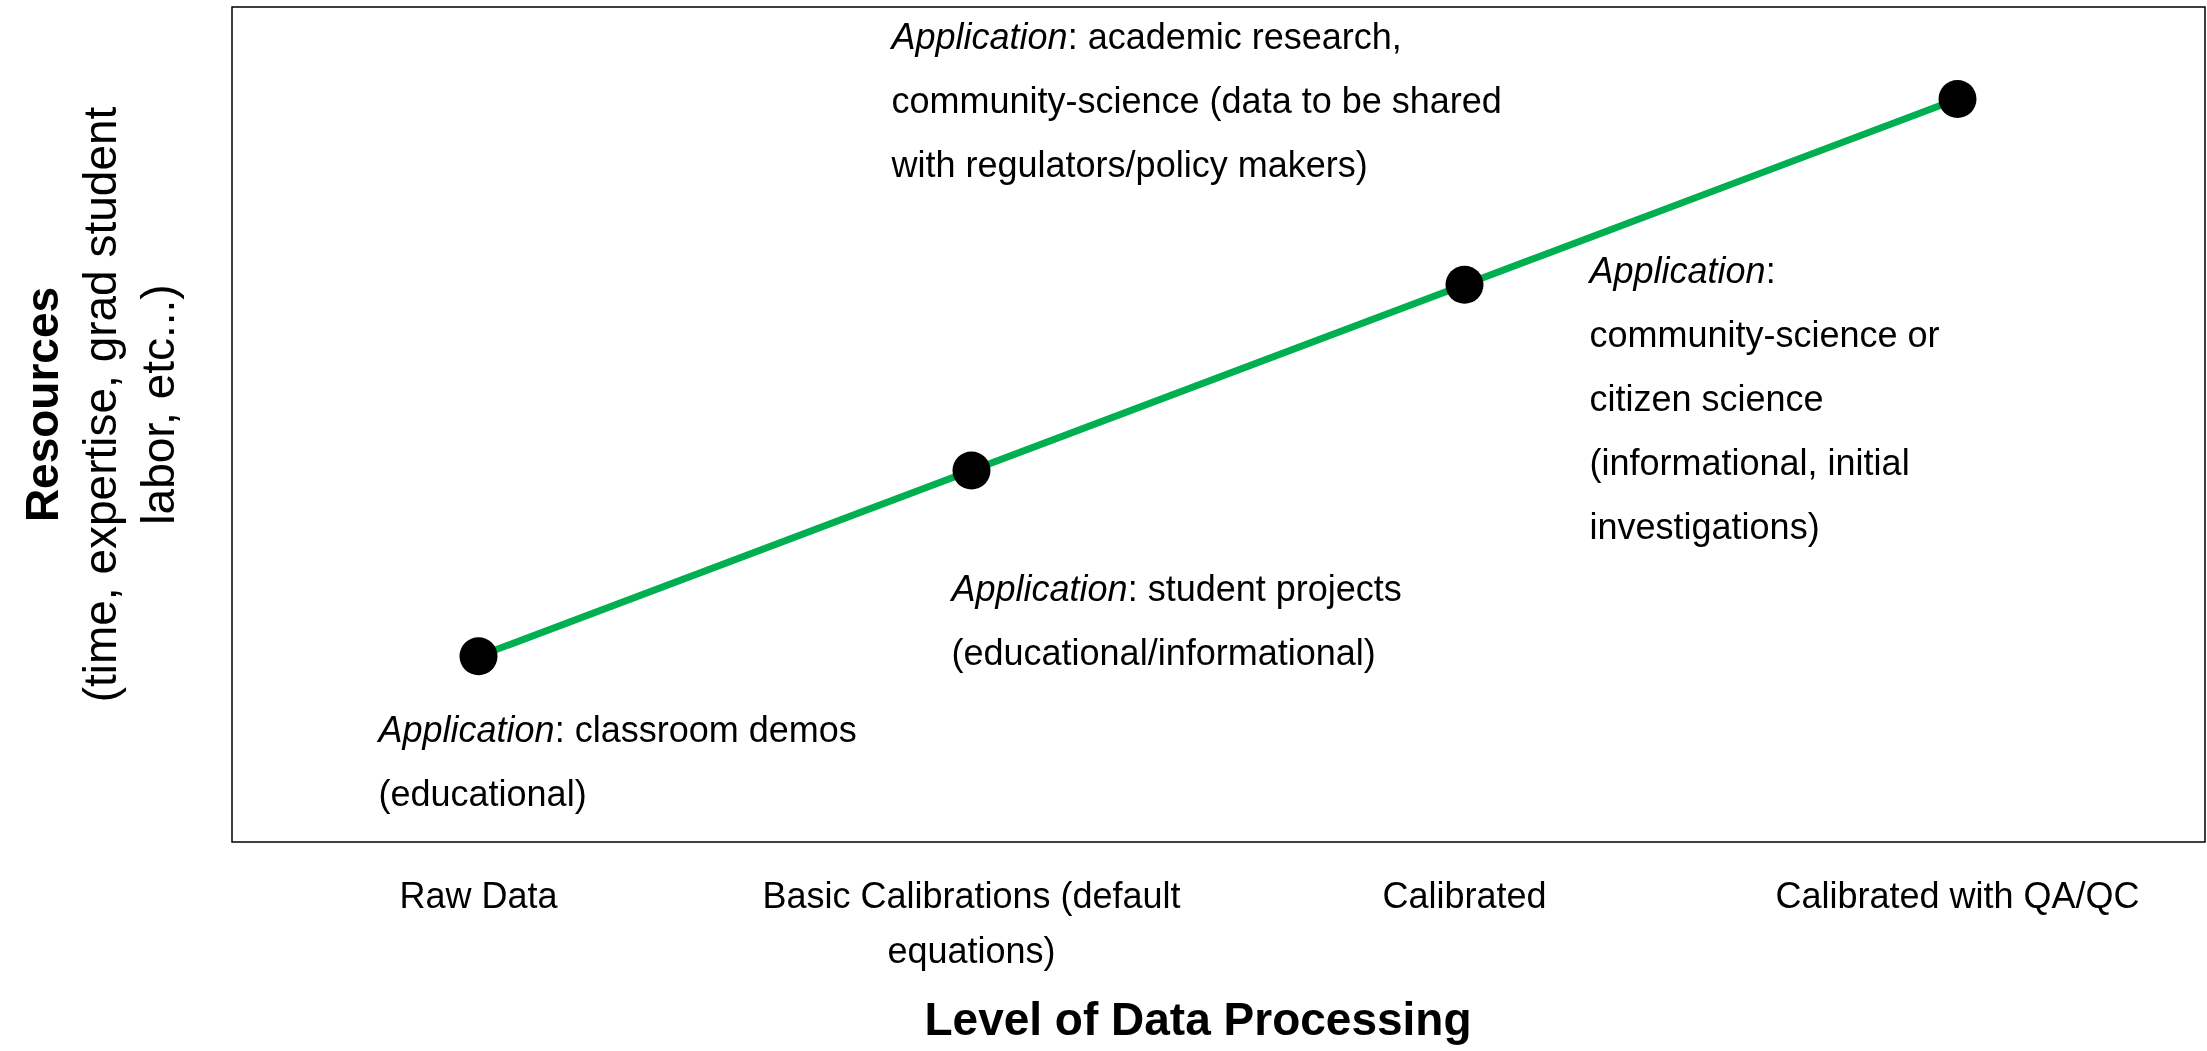 The height and width of the screenshot is (1051, 2207). What do you see at coordinates (1198, 1019) in the screenshot?
I see `x-axis-title: Level of Data Processing` at bounding box center [1198, 1019].